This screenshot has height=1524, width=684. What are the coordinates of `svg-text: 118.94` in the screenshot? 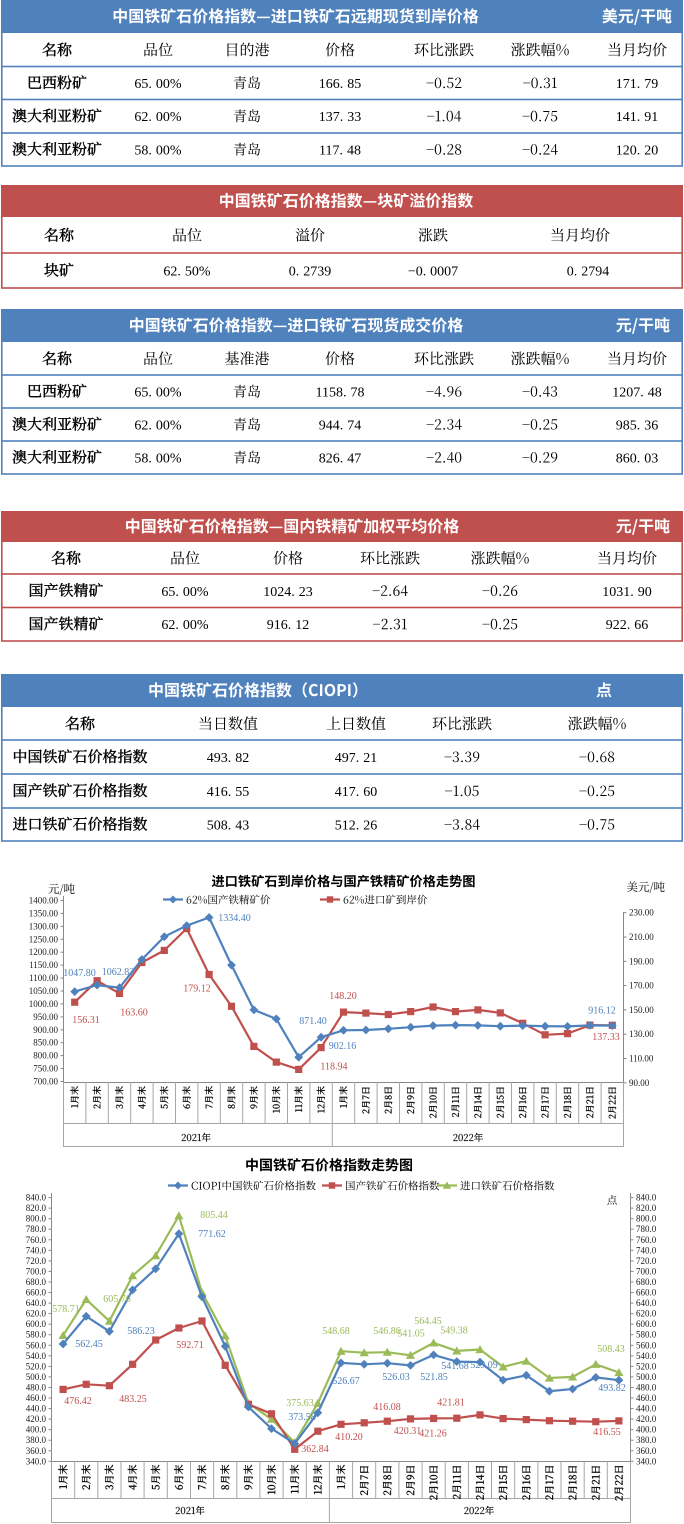 It's located at (333, 1067).